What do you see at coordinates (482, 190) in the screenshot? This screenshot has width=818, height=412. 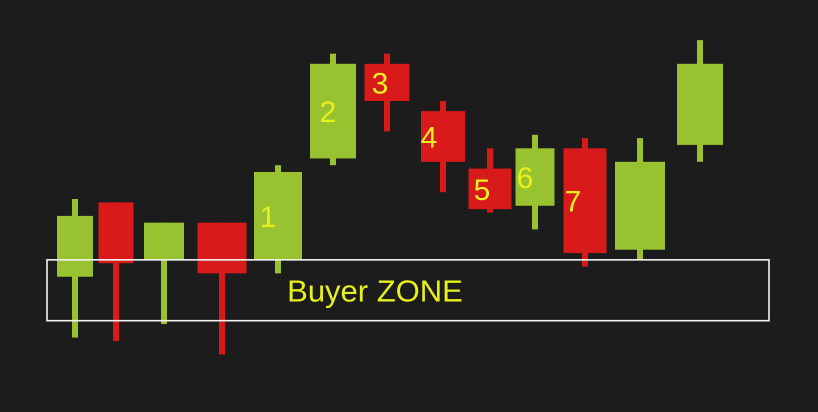 I see `candle-label-5: 5` at bounding box center [482, 190].